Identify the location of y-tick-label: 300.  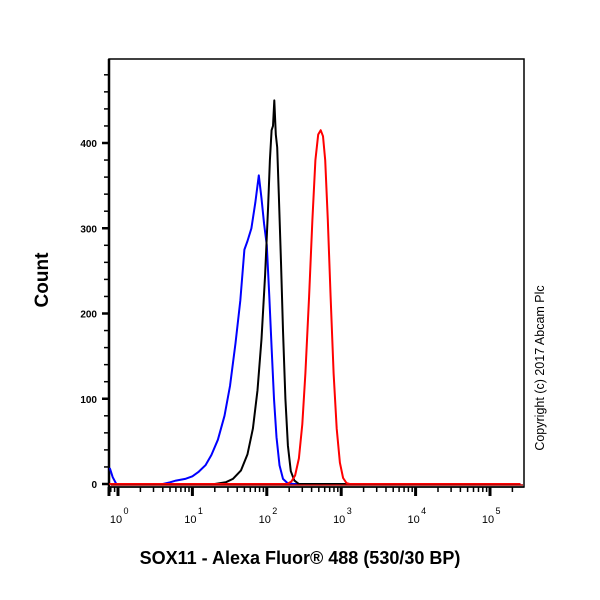
(88, 229).